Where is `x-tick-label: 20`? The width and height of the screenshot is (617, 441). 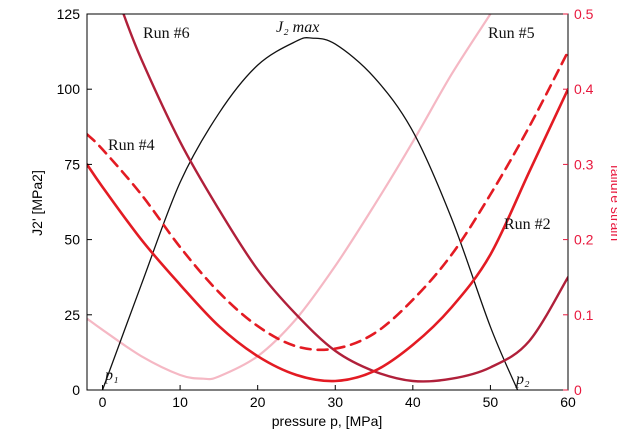 x-tick-label: 20 is located at coordinates (258, 402).